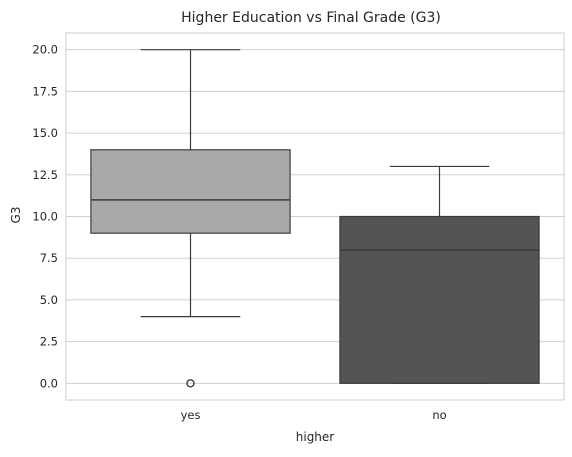 This screenshot has height=457, width=572. Describe the element at coordinates (45, 50) in the screenshot. I see `y-tick-label: 20.0` at that location.